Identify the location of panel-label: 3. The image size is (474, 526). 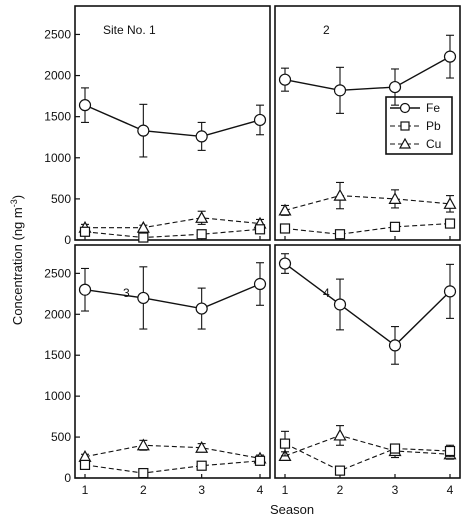
(126, 293).